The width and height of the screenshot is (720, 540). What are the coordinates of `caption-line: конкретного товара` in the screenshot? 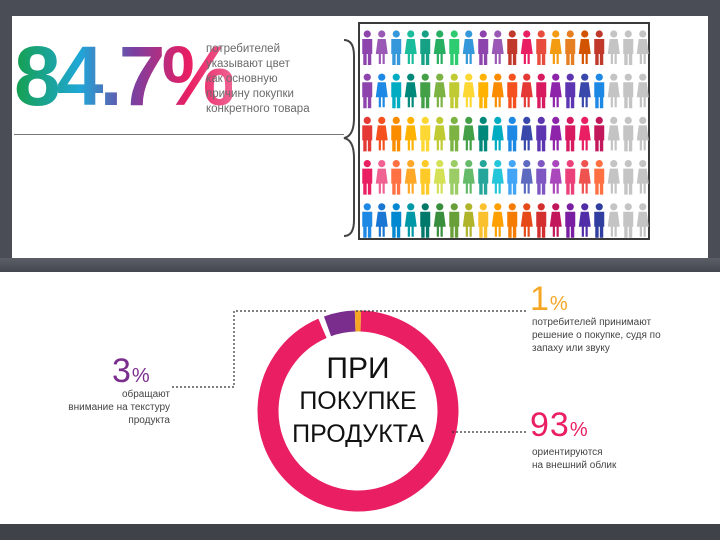 It's located at (258, 109).